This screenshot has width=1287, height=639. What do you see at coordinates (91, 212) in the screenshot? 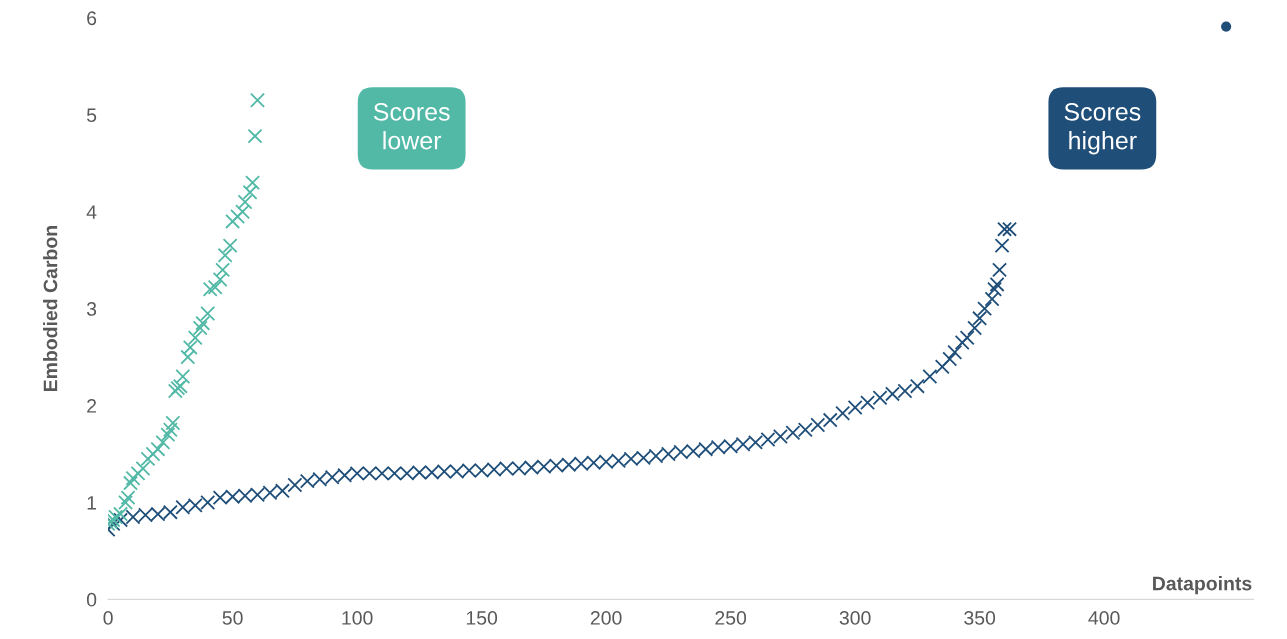
I see `y-tick-label: 4` at bounding box center [91, 212].